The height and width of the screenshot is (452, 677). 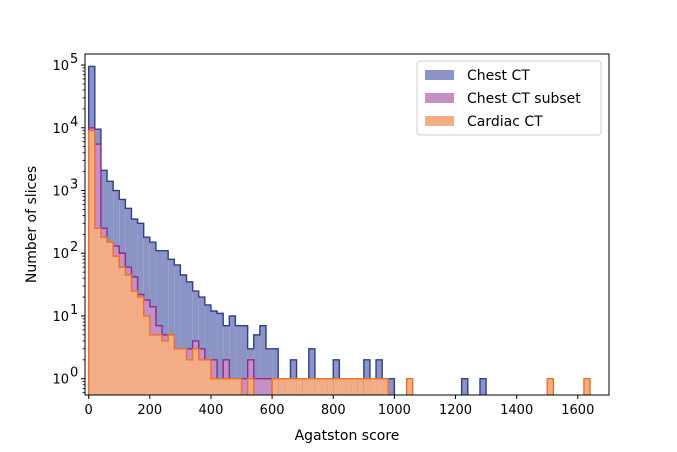 What do you see at coordinates (74, 310) in the screenshot?
I see `y-tick-exponent: 1` at bounding box center [74, 310].